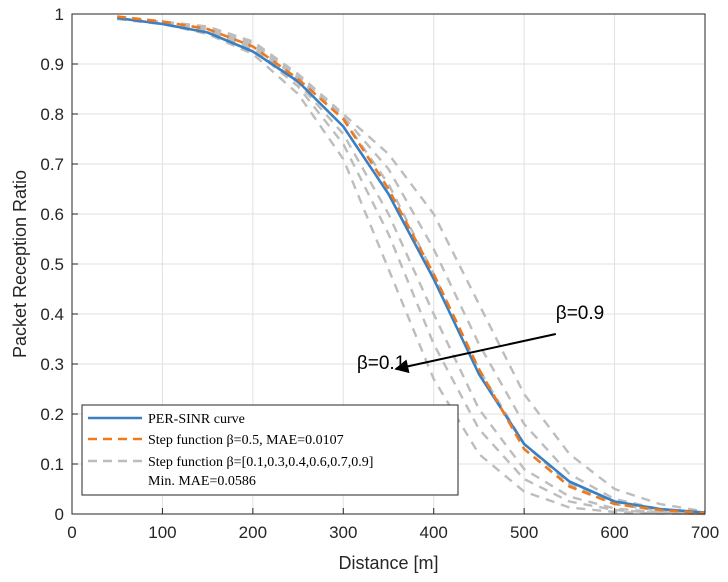 This screenshot has width=728, height=582. Describe the element at coordinates (196, 419) in the screenshot. I see `legend-label-0: PER-SINR curve` at that location.